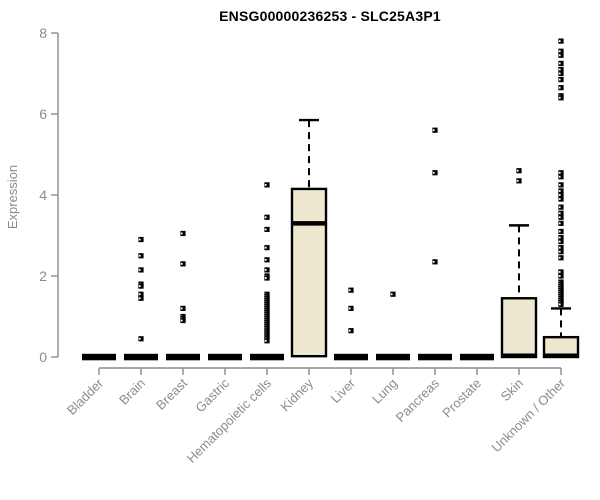  Describe the element at coordinates (461, 398) in the screenshot. I see `x-tick-label: Prostate` at that location.